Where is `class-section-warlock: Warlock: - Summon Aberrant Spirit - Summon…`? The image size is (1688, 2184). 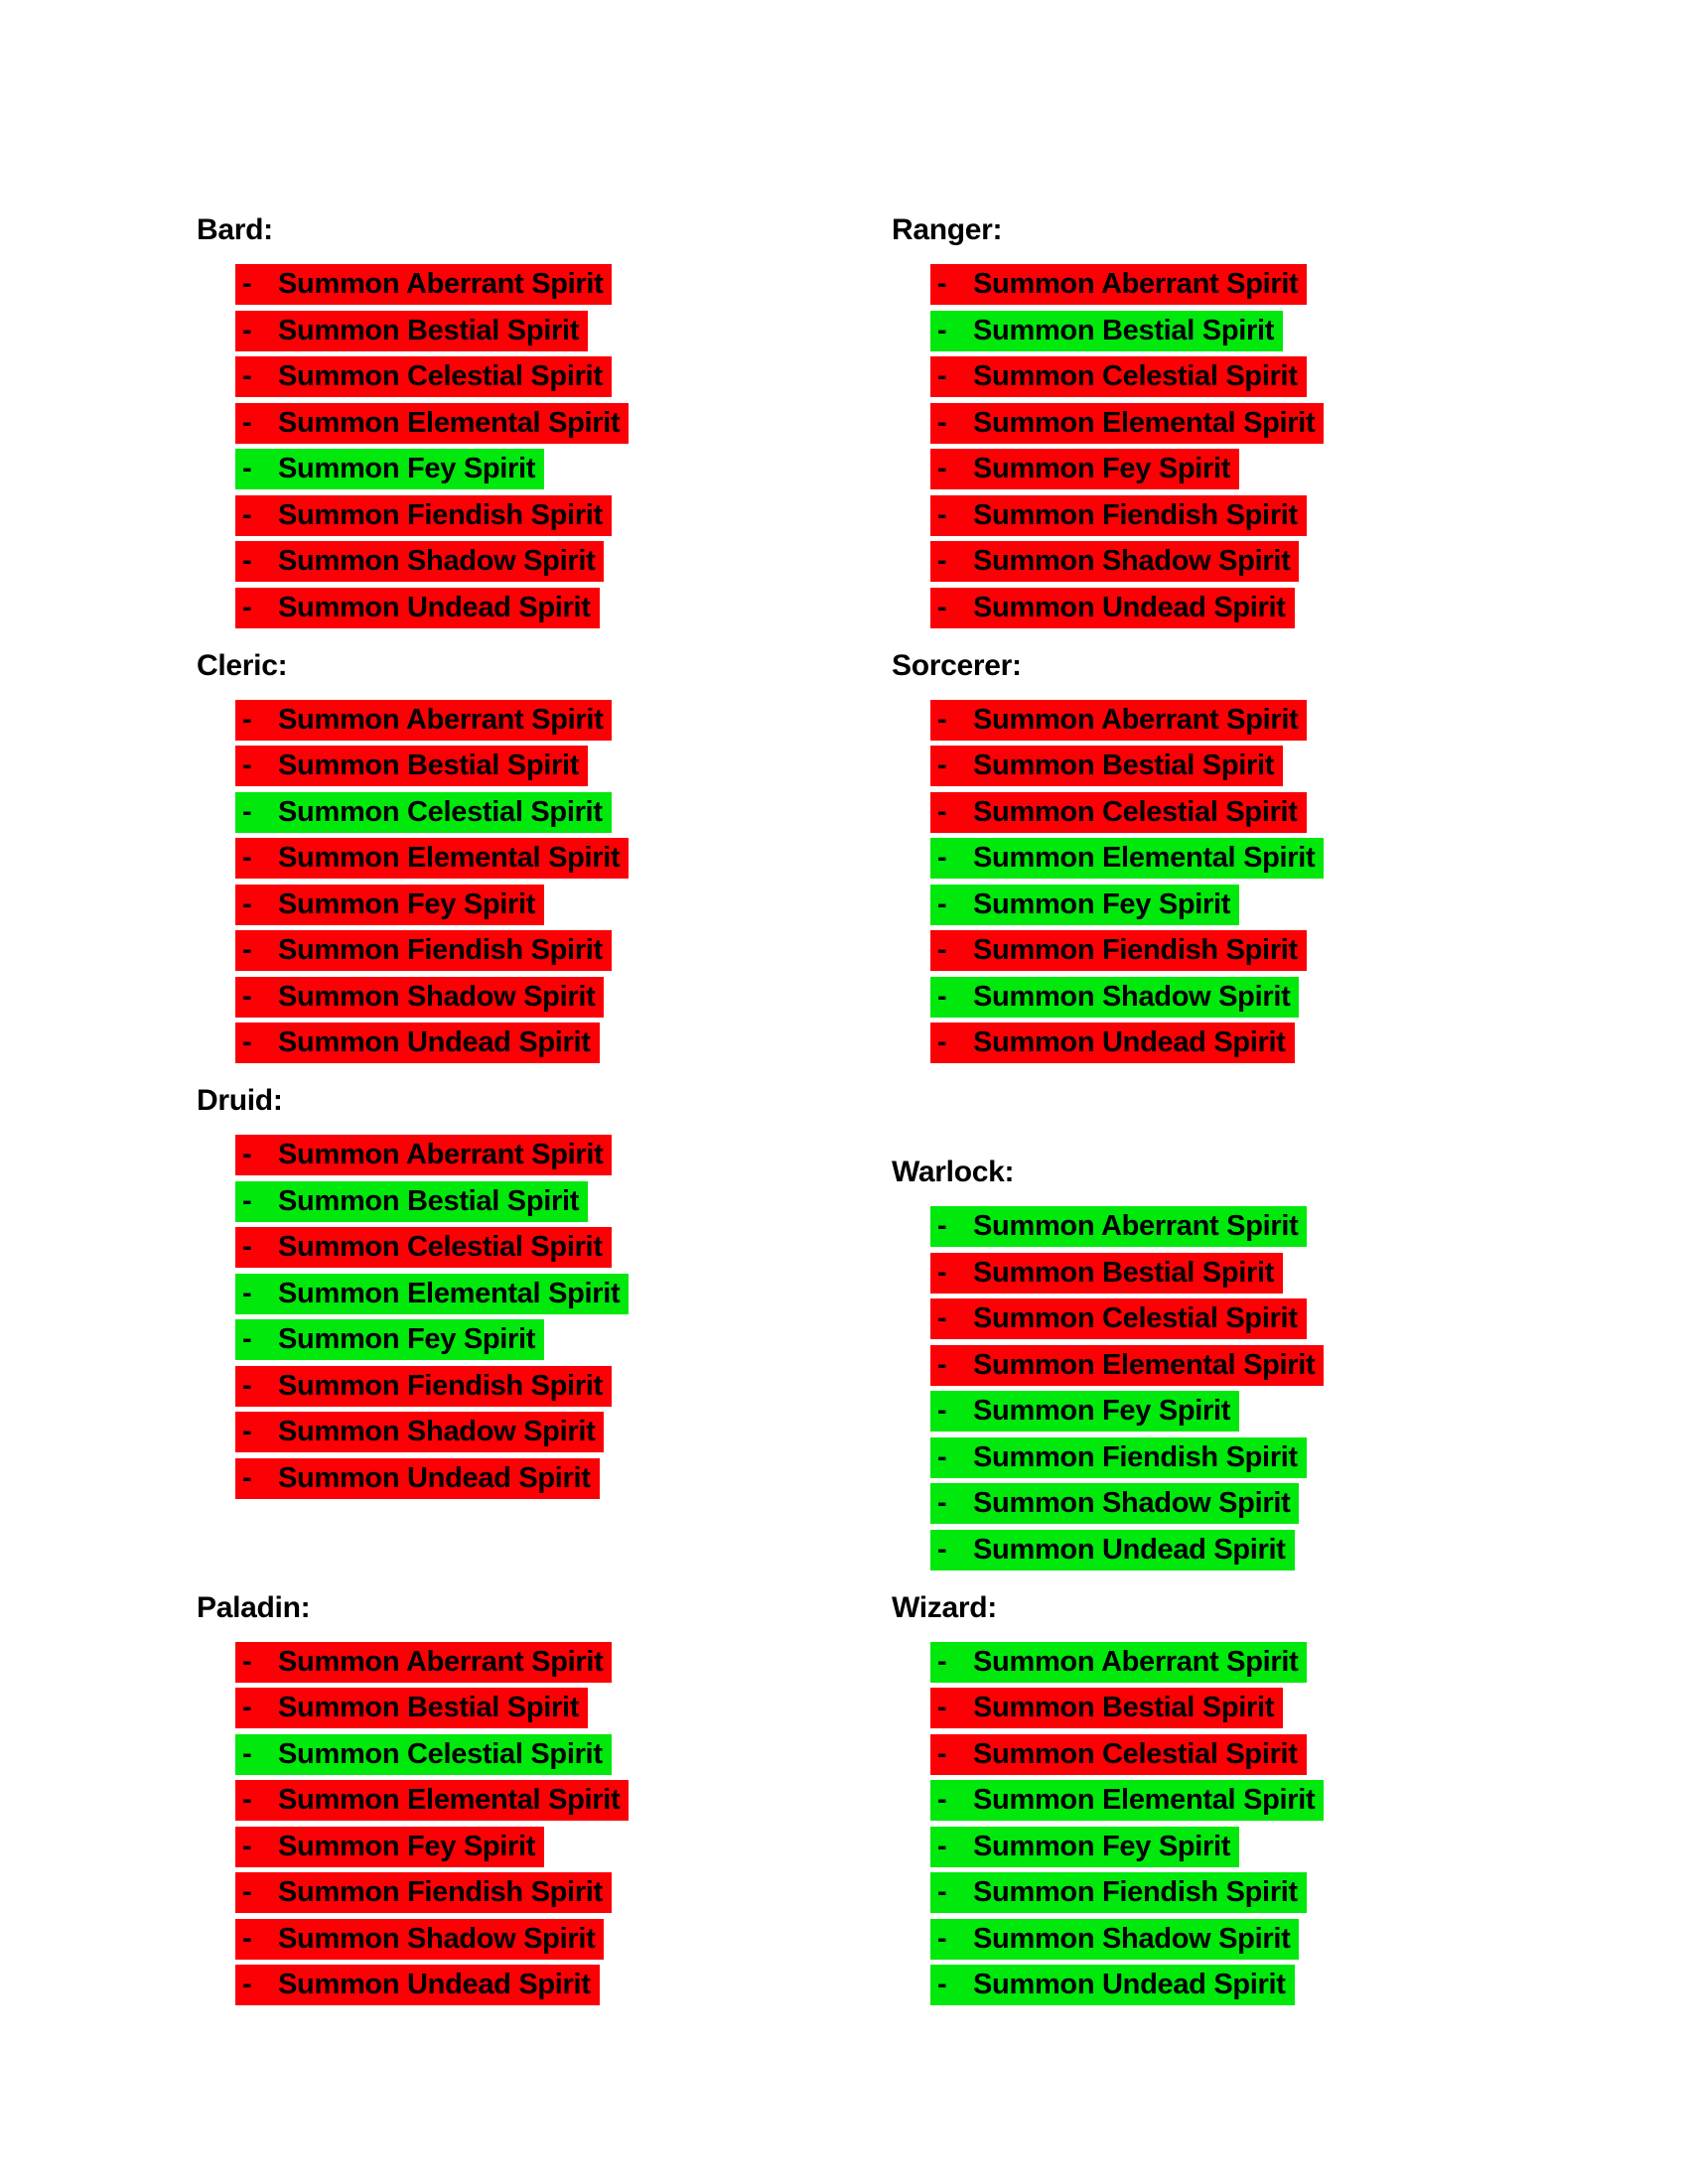 class-section-warlock: Warlock: - Summon Aberrant Spirit - Summon… is located at coordinates (1108, 1359).